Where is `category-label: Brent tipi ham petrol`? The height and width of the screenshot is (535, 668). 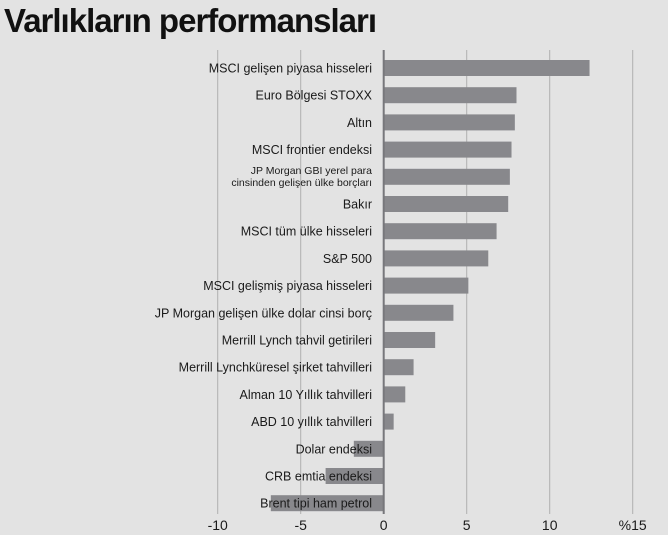
category-label: Brent tipi ham petrol is located at coordinates (316, 504).